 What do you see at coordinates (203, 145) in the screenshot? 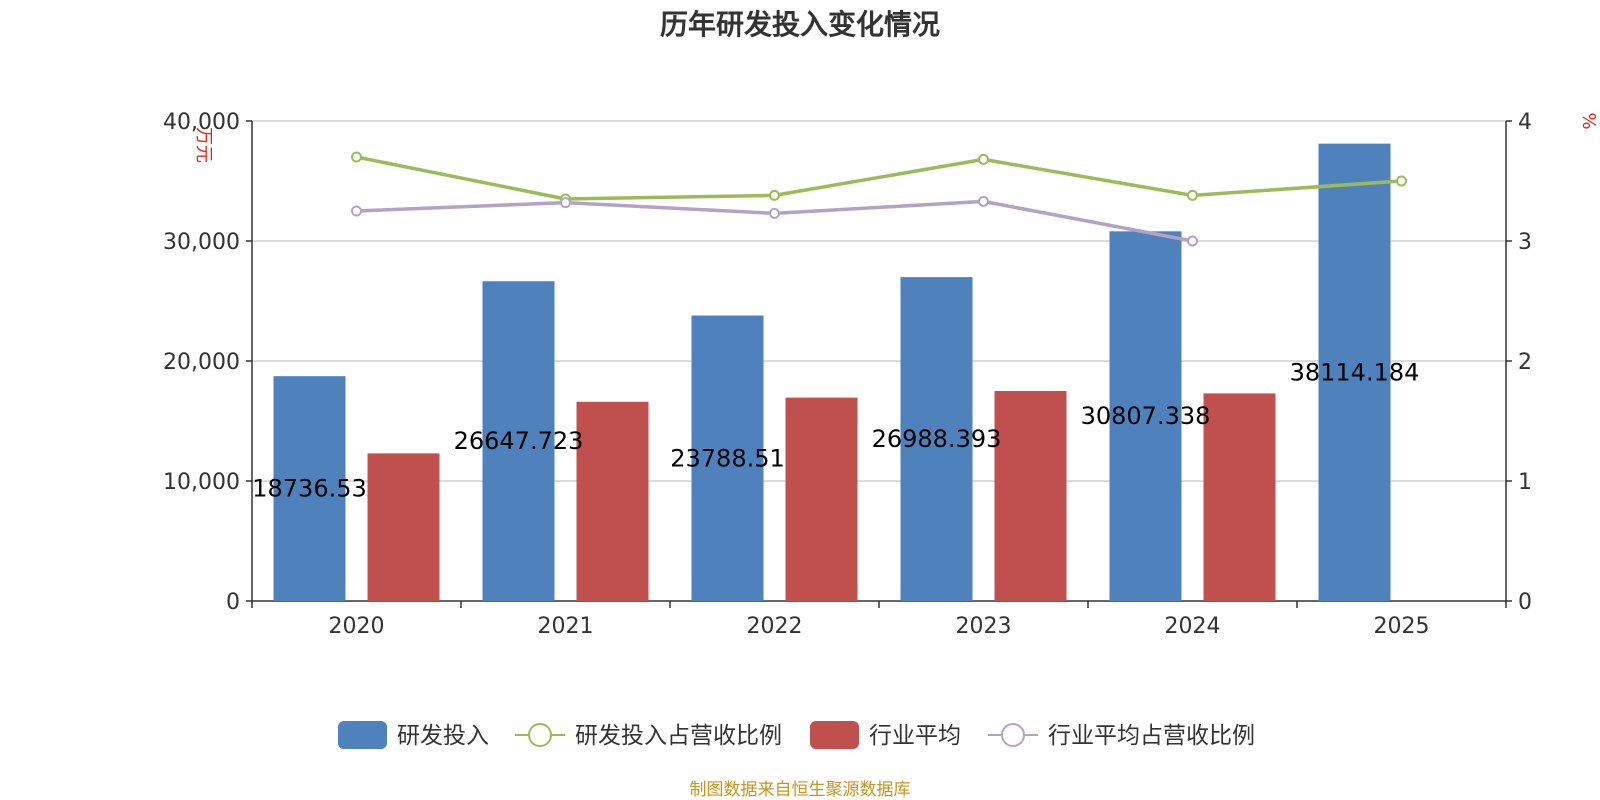
I see `left-axis-unit: 万元` at bounding box center [203, 145].